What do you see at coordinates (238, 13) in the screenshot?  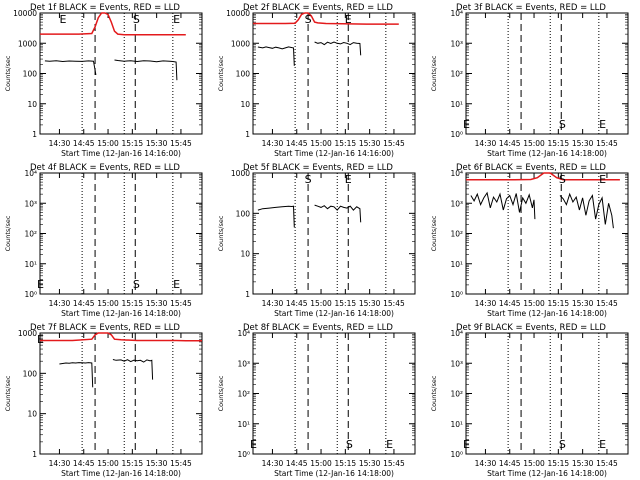 I see `y-tick-label: 10000` at bounding box center [238, 13].